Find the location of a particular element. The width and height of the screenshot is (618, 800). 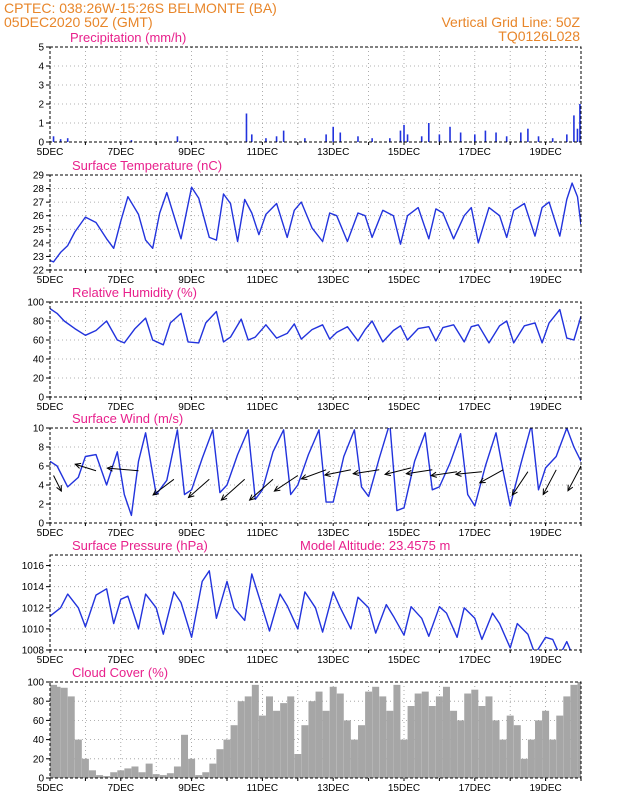

y-tick-label: 100 is located at coordinates (35, 683).